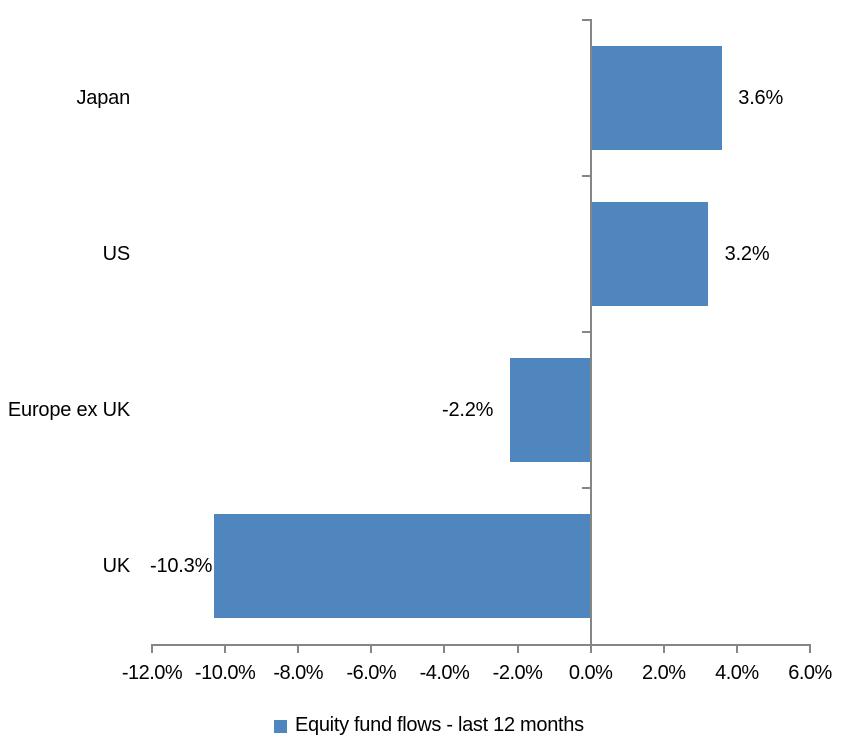  What do you see at coordinates (181, 565) in the screenshot?
I see `bar-data-label: -10.3%` at bounding box center [181, 565].